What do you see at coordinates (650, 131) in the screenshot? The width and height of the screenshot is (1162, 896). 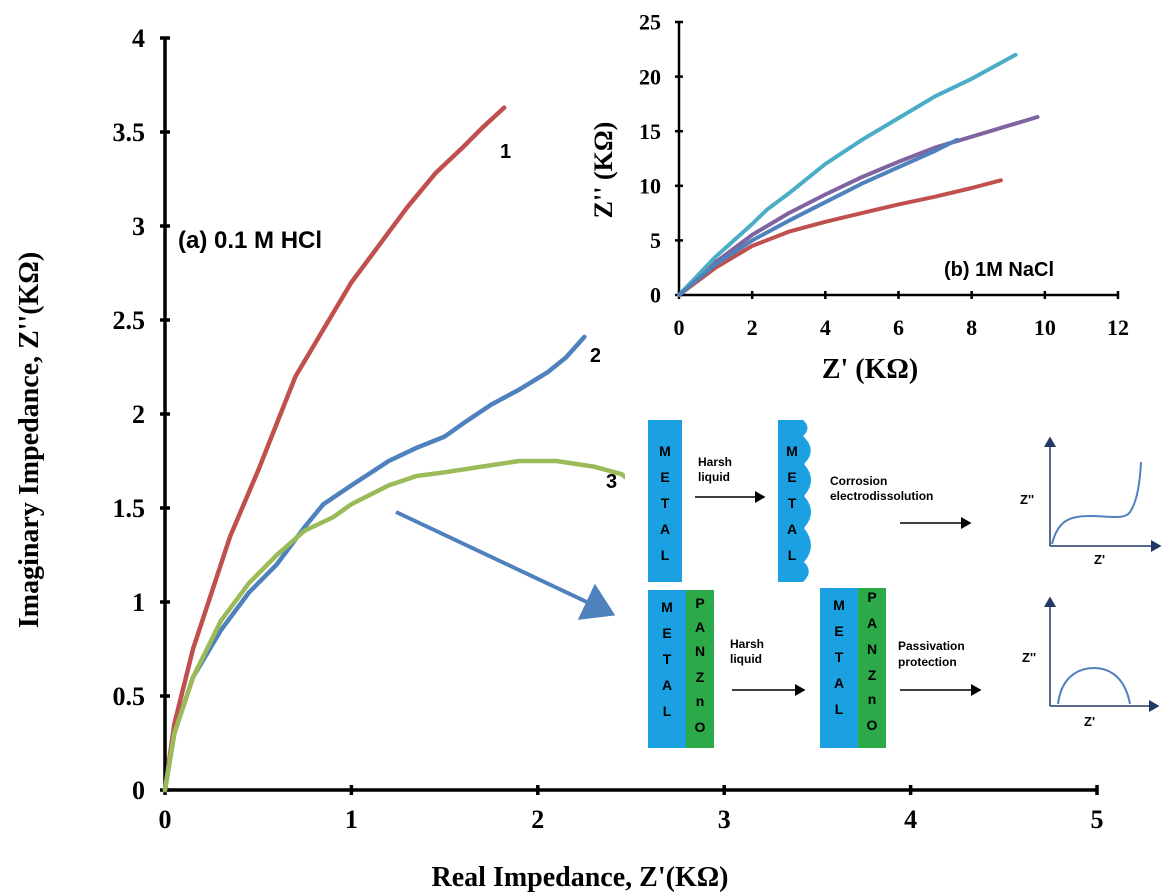 I see `inset-y-tick-label: 15` at bounding box center [650, 131].